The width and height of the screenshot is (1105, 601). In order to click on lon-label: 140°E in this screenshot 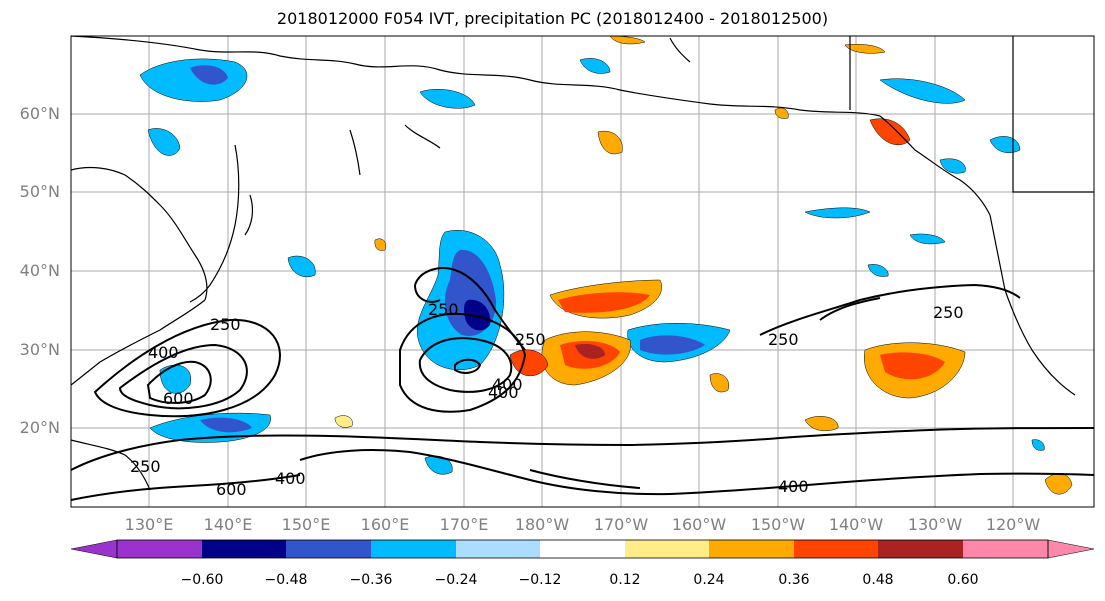, I will do `click(228, 524)`.